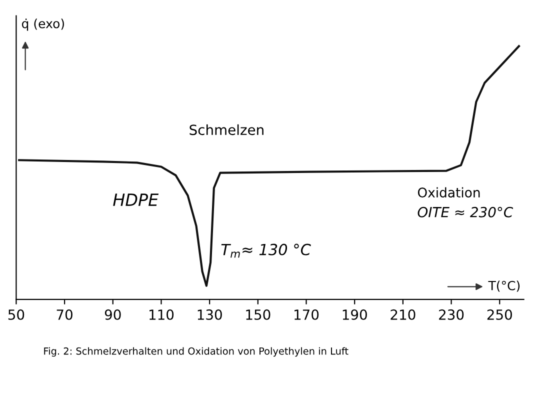 Image resolution: width=540 pixels, height=394 pixels. I want to click on x-tick-label: 210, so click(403, 314).